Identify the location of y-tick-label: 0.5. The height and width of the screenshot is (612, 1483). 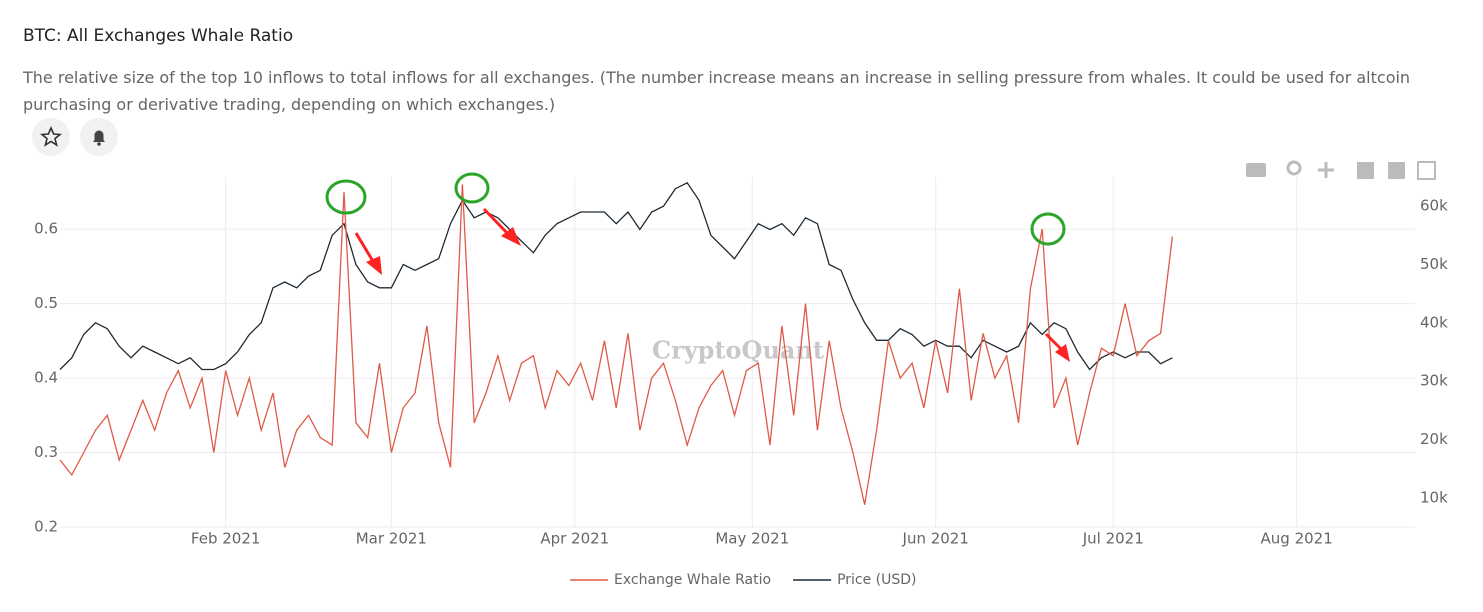
(46, 303).